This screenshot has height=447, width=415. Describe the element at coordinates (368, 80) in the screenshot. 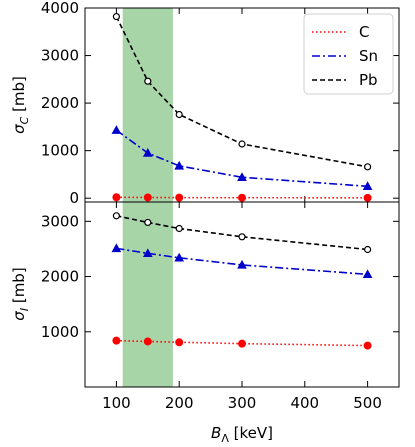

I see `legend-label-pb: Pb` at that location.